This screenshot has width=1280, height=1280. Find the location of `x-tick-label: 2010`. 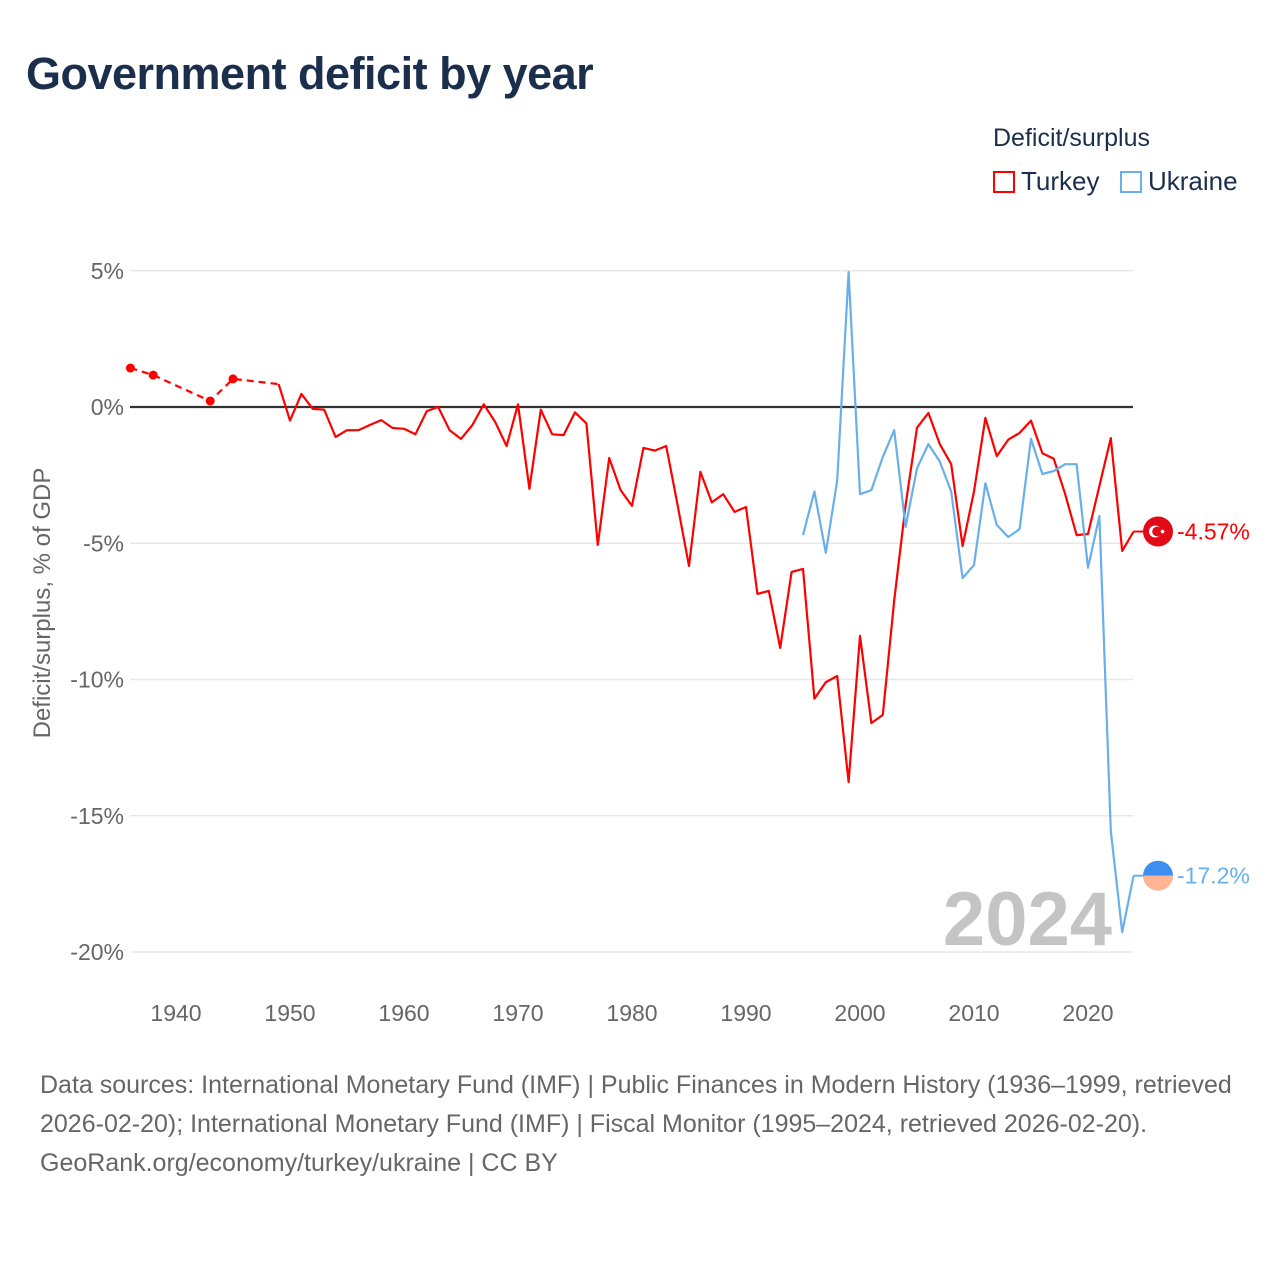

x-tick-label: 2010 is located at coordinates (973, 1013).